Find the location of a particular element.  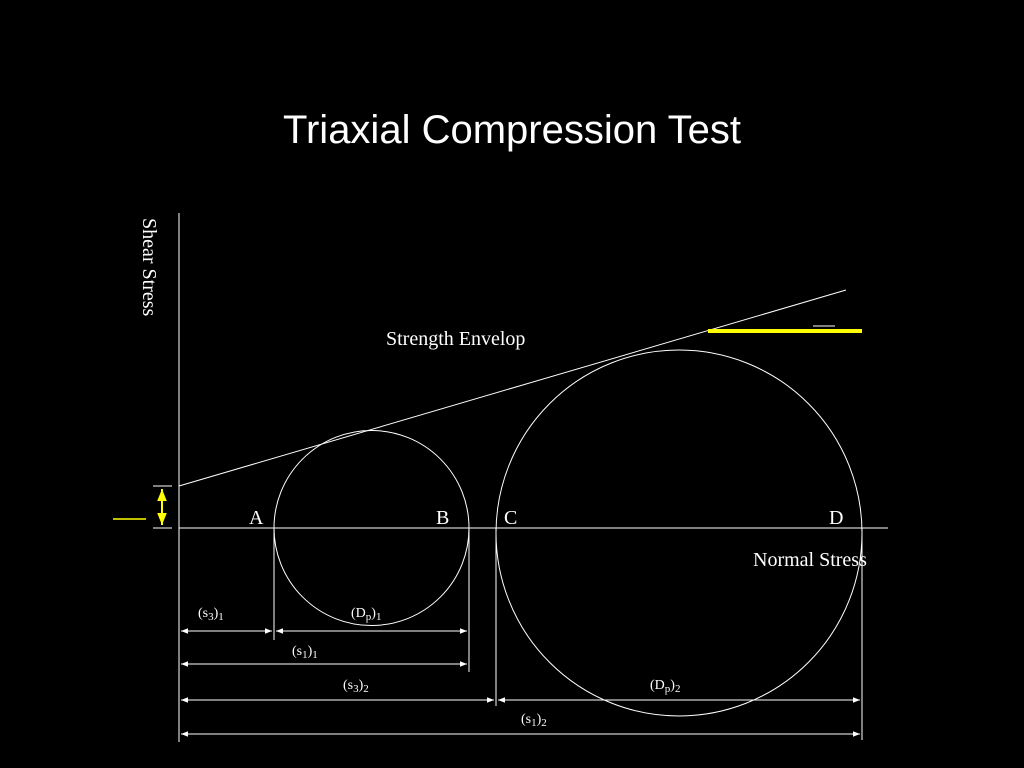

point-b-label: B is located at coordinates (442, 518).